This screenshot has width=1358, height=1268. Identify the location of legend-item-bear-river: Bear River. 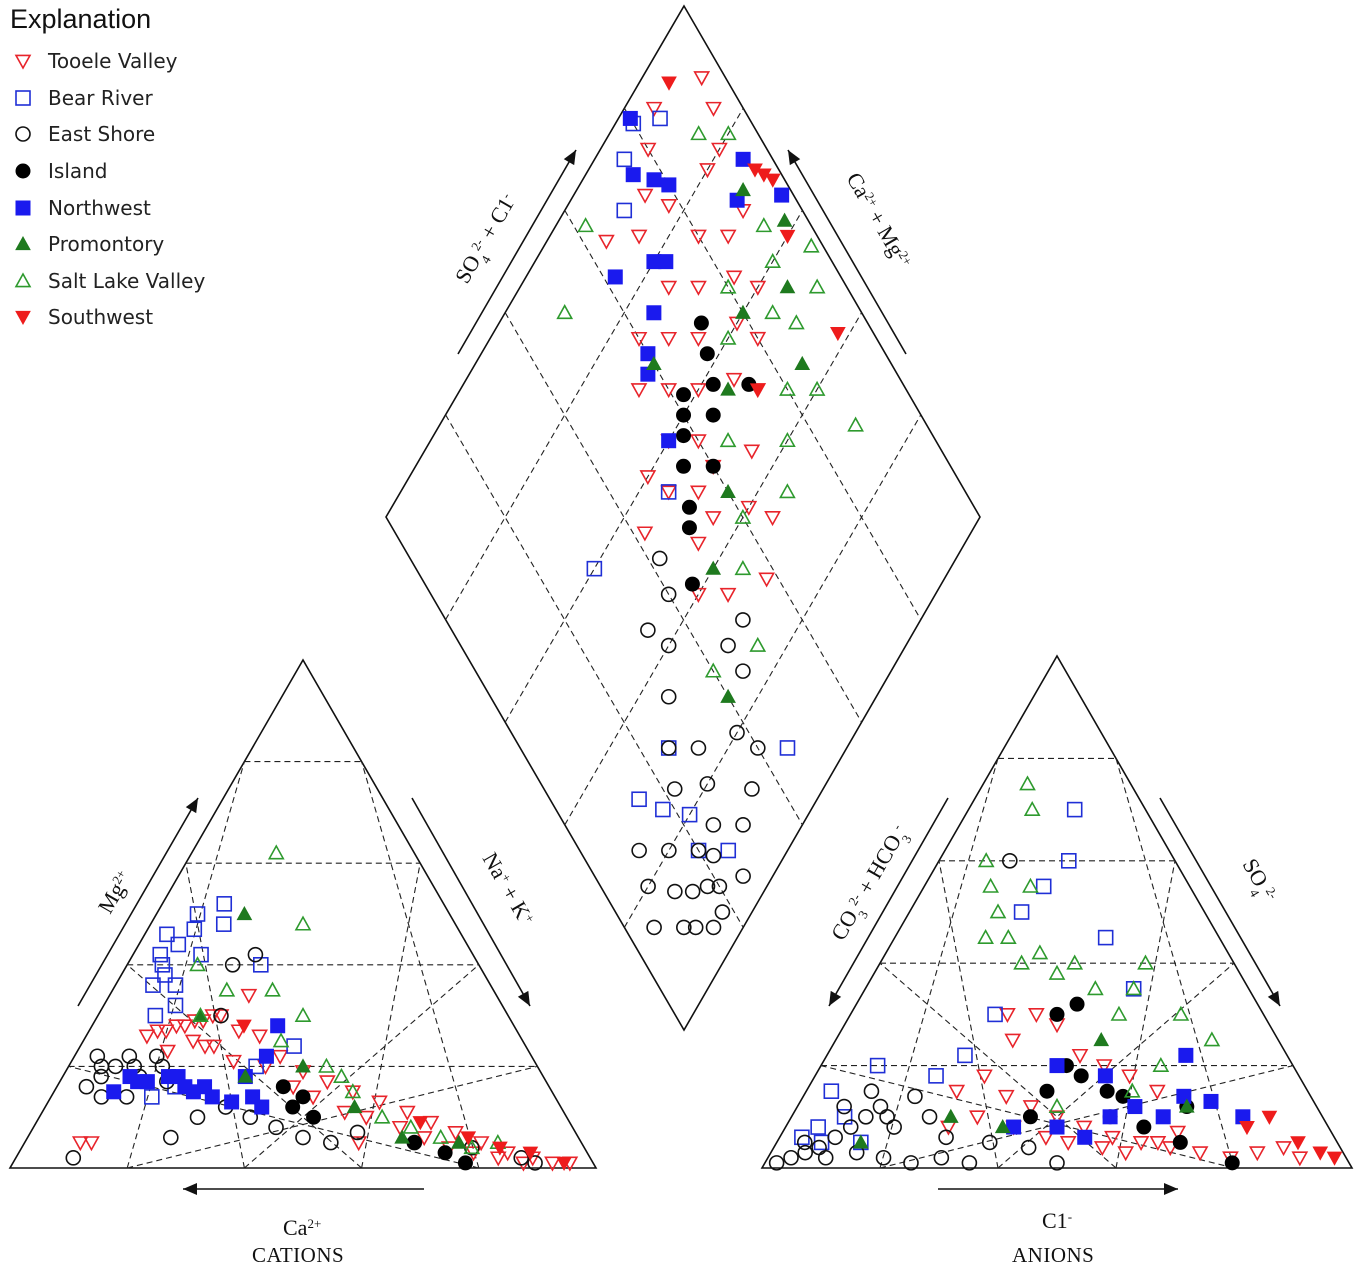
(107, 98).